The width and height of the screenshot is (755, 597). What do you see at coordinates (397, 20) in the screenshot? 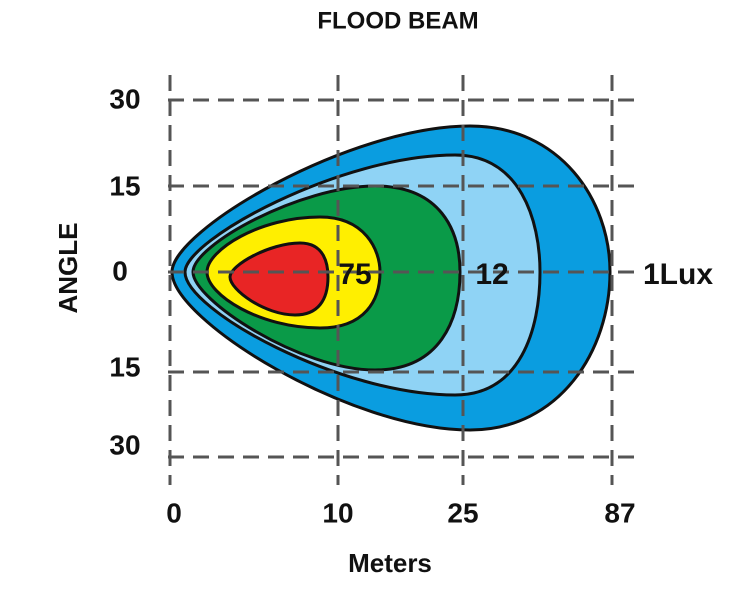
I see `chart-title: FLOOD BEAM` at bounding box center [397, 20].